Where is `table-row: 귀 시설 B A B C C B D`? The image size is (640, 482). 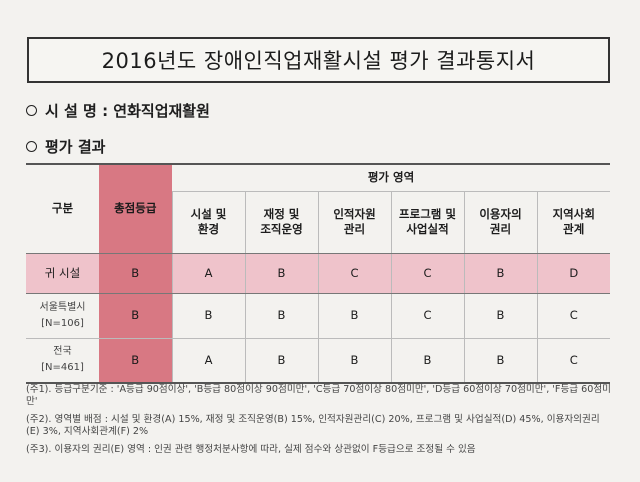
table-row: 귀 시설 B A B C C B D is located at coordinates (318, 273).